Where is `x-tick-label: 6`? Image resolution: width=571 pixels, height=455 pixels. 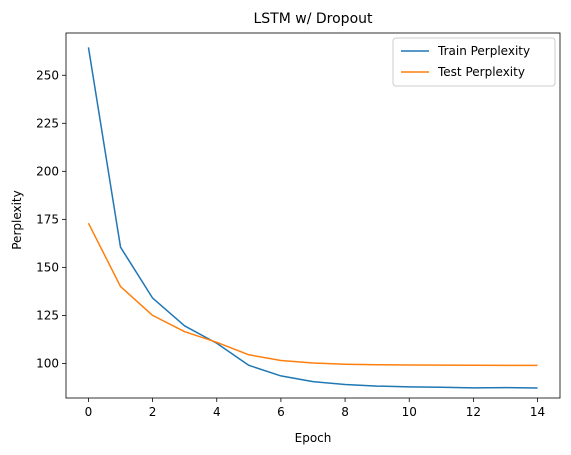 x-tick-label: 6 is located at coordinates (281, 412).